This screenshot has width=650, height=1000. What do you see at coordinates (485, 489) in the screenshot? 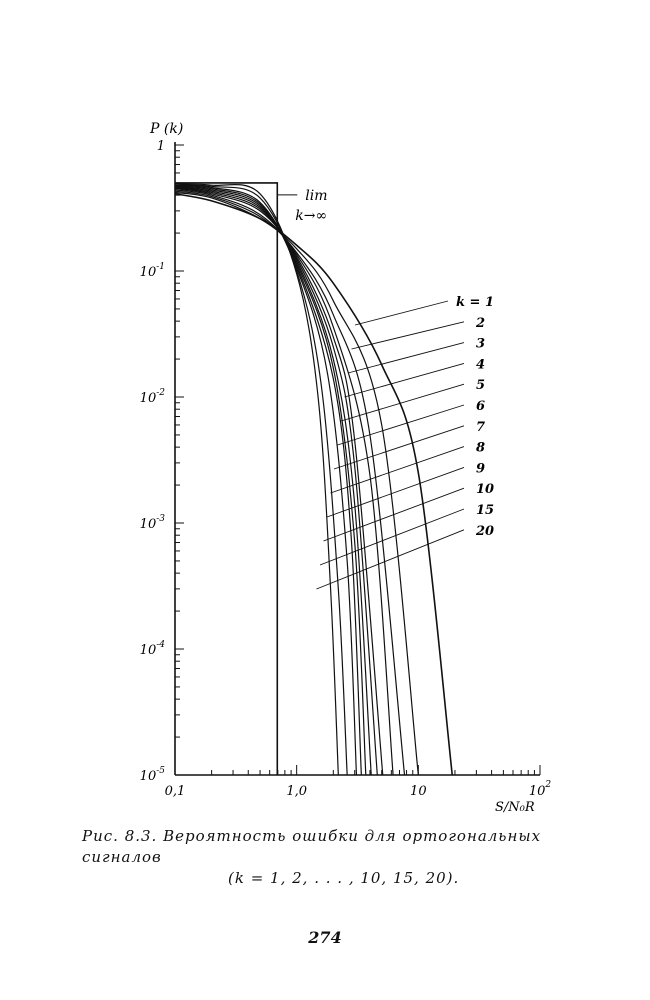
I see `series-label: 10` at bounding box center [485, 489].